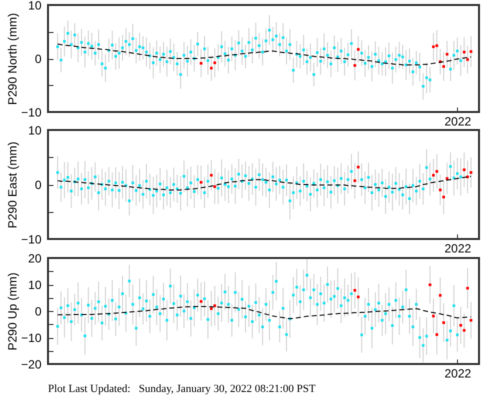  Describe the element at coordinates (264, 313) in the screenshot. I see `line-series` at that location.